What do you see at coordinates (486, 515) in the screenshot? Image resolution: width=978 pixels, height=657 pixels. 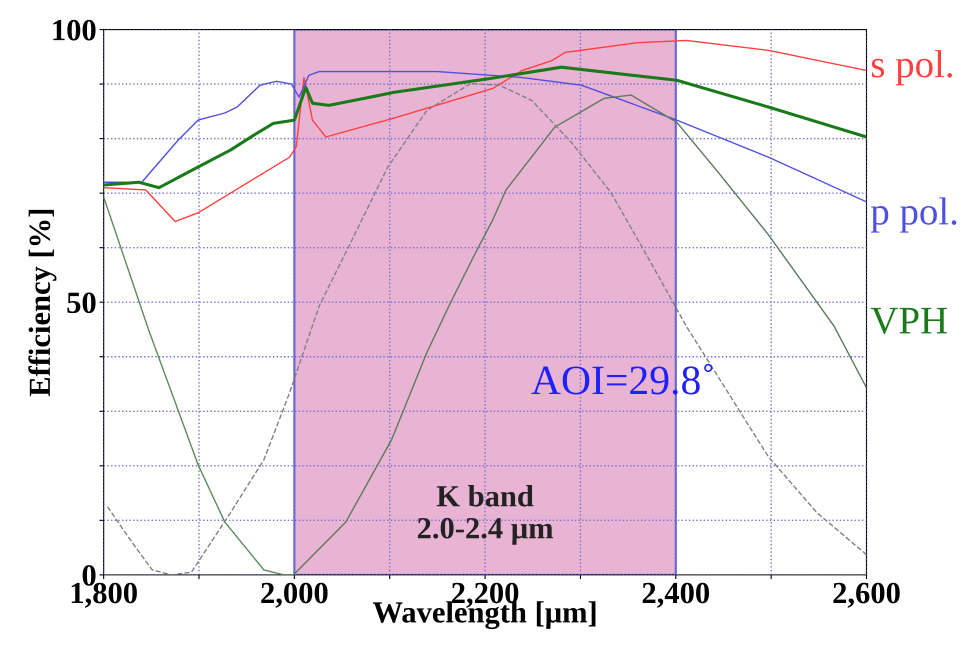 I see `band-label: K band 2.0-2.4 μm` at bounding box center [486, 515].